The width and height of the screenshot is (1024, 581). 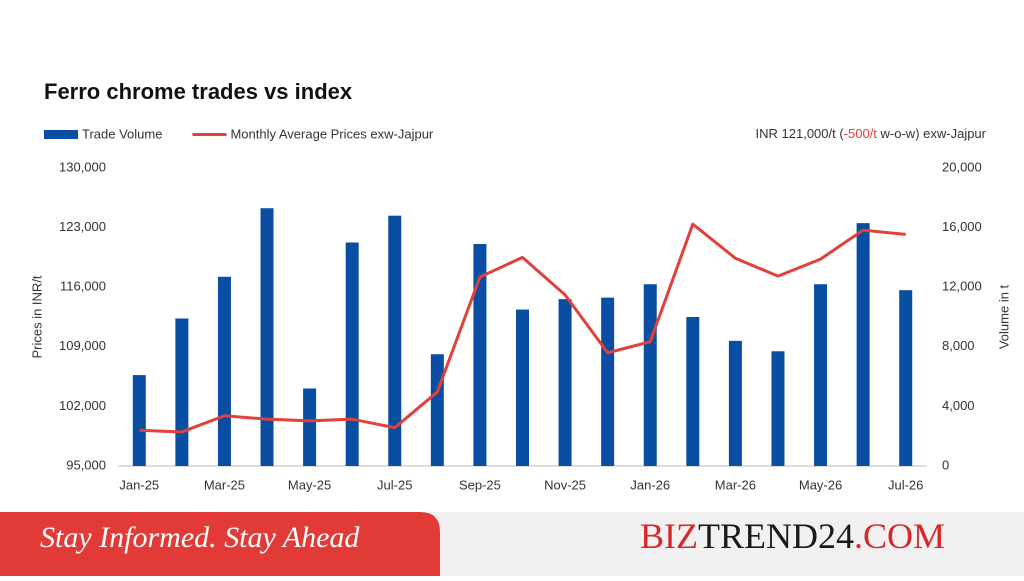 What do you see at coordinates (200, 537) in the screenshot?
I see `tagline: Stay Informed. Stay Ahead` at bounding box center [200, 537].